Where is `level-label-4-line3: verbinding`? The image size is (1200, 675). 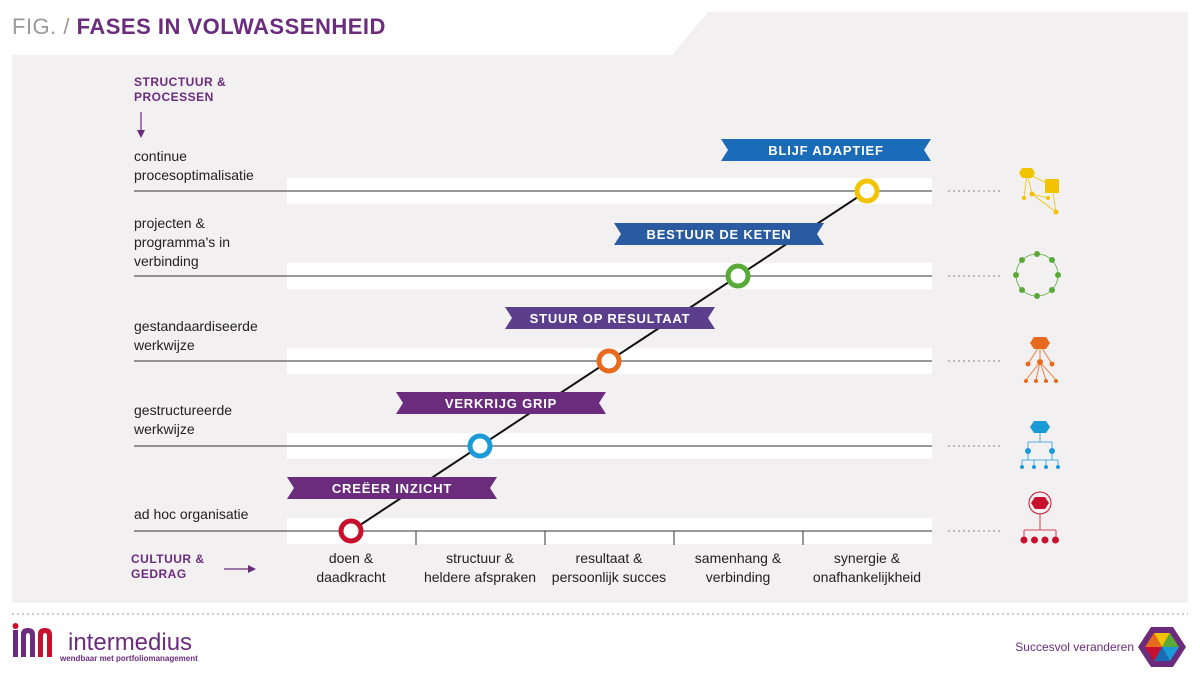 level-label-4-line3: verbinding is located at coordinates (166, 261).